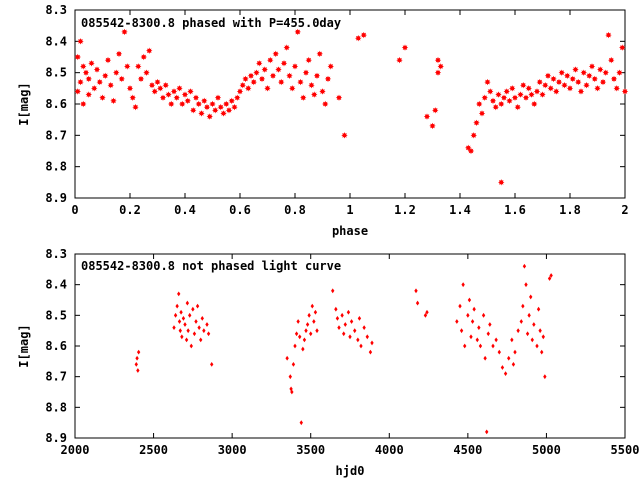 This screenshot has width=640, height=480. I want to click on unphased-y-tick-label: 8.9, so click(56, 438).